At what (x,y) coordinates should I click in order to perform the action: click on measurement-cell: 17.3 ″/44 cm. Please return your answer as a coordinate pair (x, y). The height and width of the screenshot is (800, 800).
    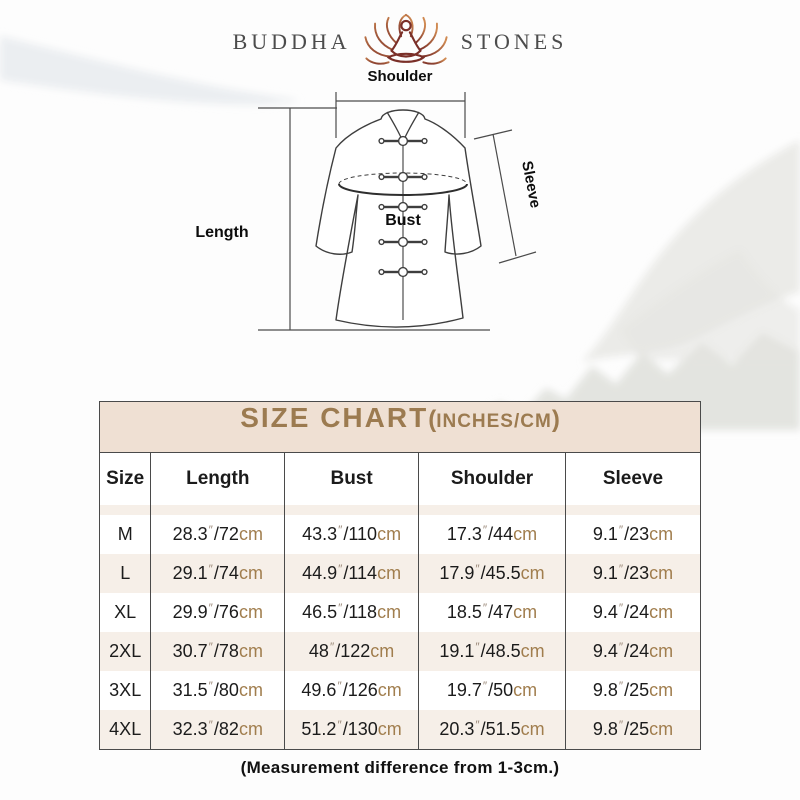
    Looking at the image, I should click on (491, 534).